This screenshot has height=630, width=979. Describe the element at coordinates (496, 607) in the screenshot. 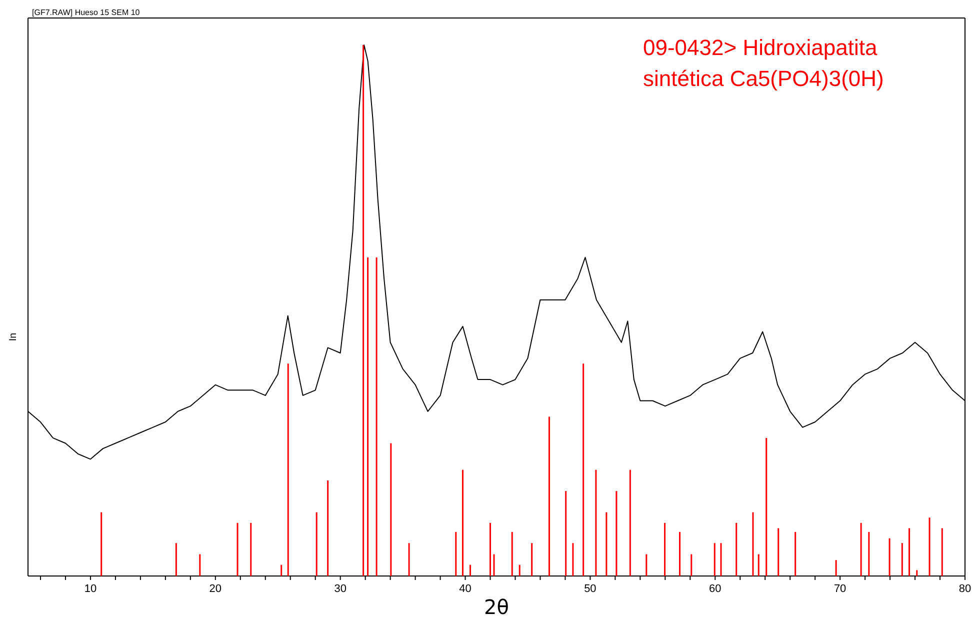

I see `x-axis-title: 2θ` at that location.